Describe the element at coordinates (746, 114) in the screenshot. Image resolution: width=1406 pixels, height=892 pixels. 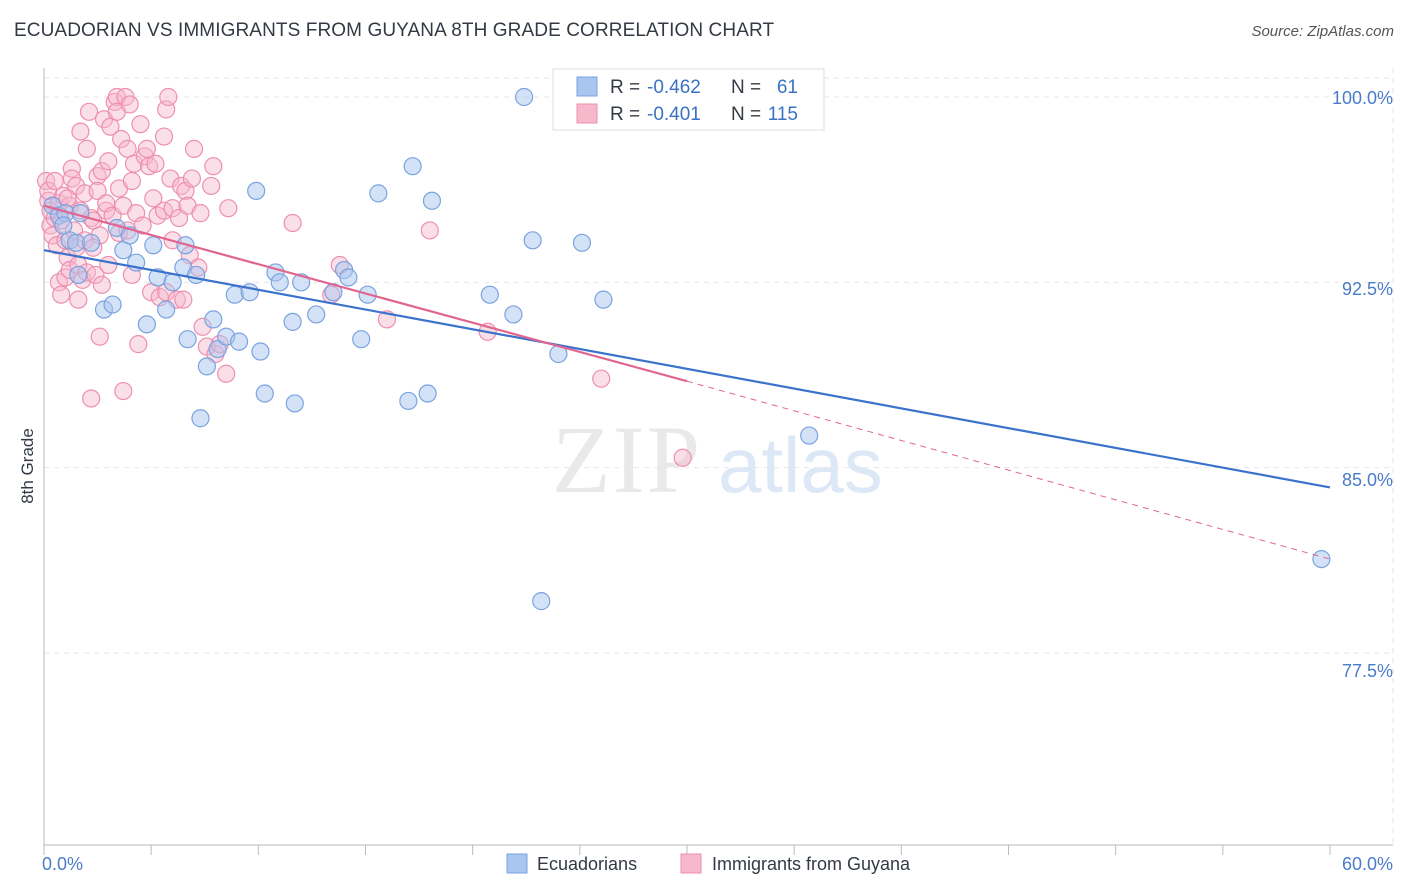
I see `legend-n-label-2: N =` at that location.